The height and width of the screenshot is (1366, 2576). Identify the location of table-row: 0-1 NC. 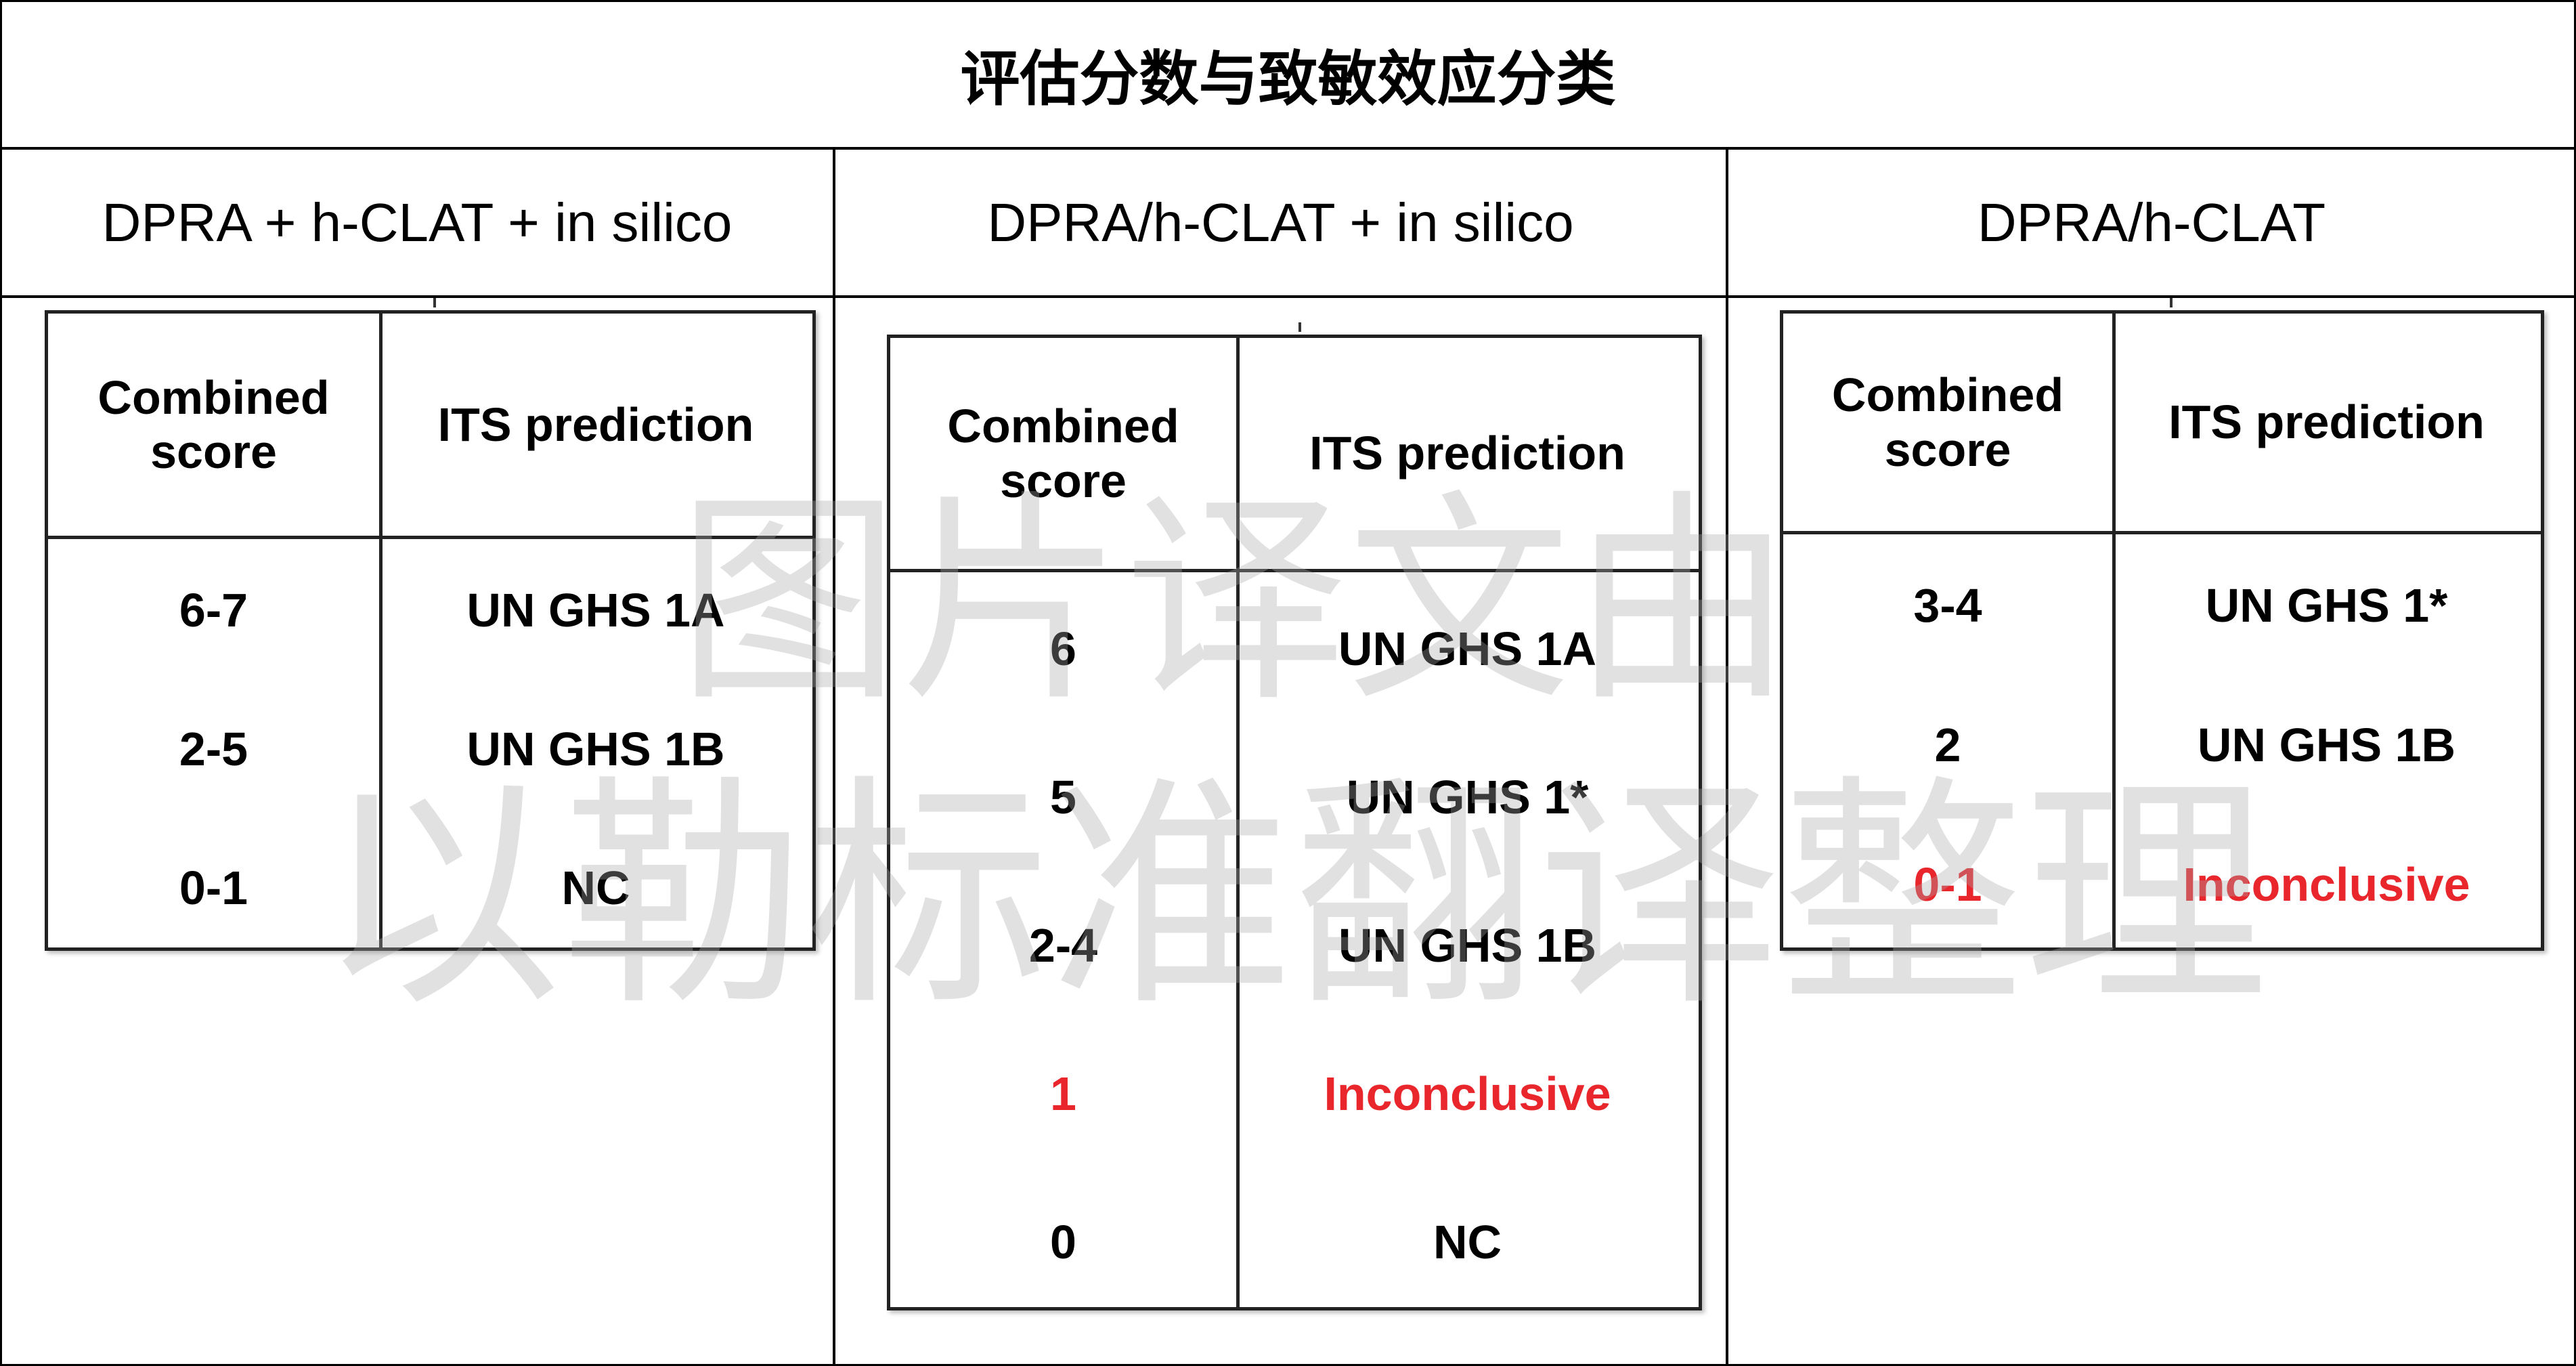
(430, 888).